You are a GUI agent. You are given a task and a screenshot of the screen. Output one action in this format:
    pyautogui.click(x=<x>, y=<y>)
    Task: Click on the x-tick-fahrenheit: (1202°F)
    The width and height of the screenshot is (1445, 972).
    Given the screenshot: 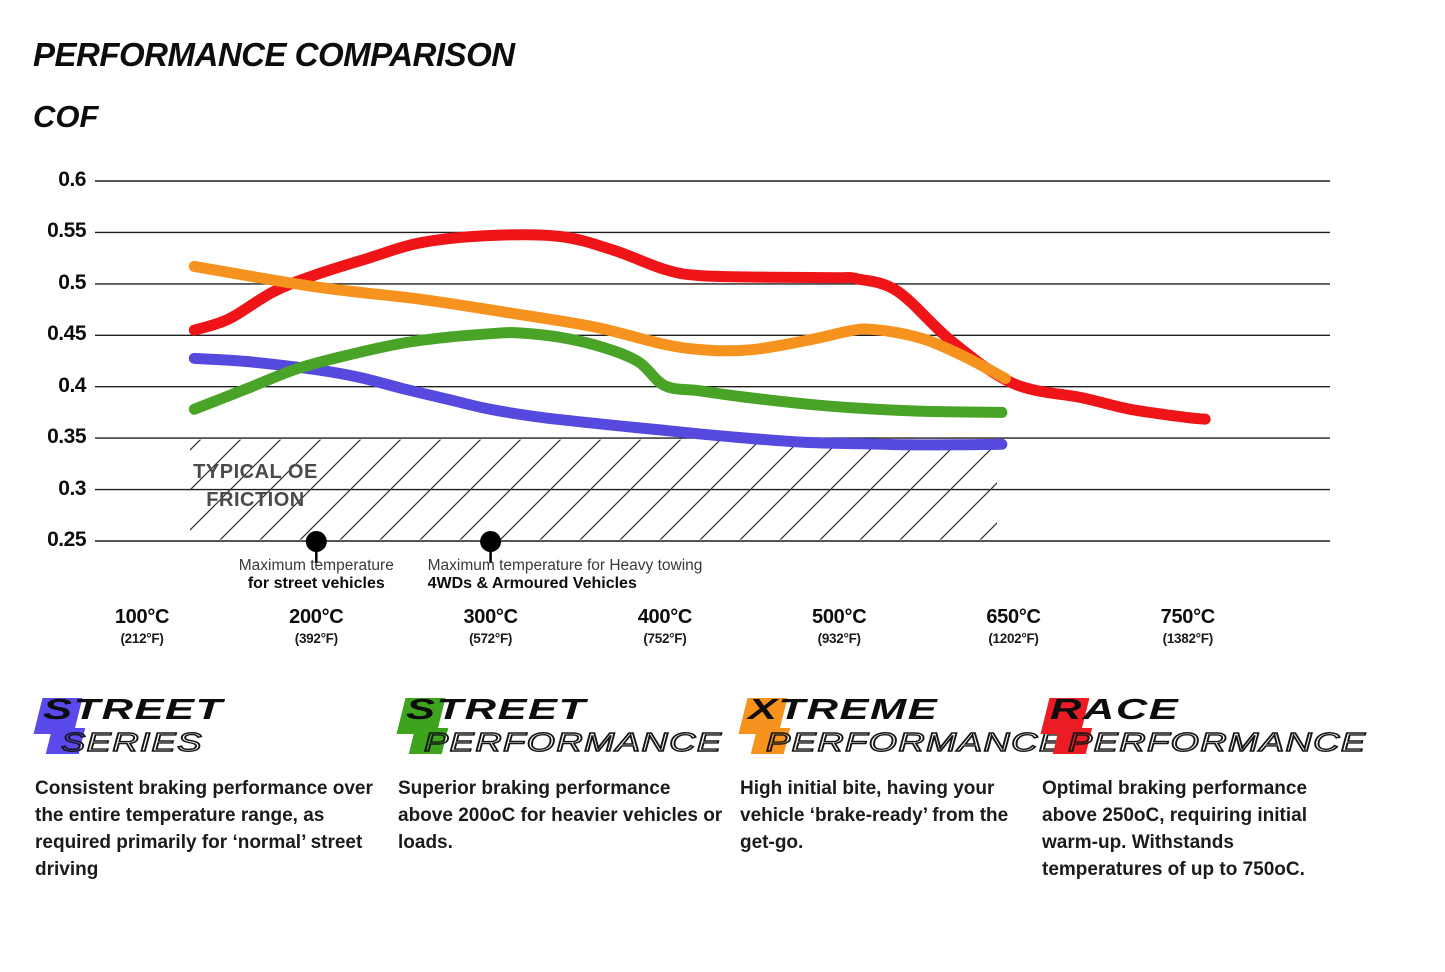 What is the action you would take?
    pyautogui.click(x=1013, y=638)
    